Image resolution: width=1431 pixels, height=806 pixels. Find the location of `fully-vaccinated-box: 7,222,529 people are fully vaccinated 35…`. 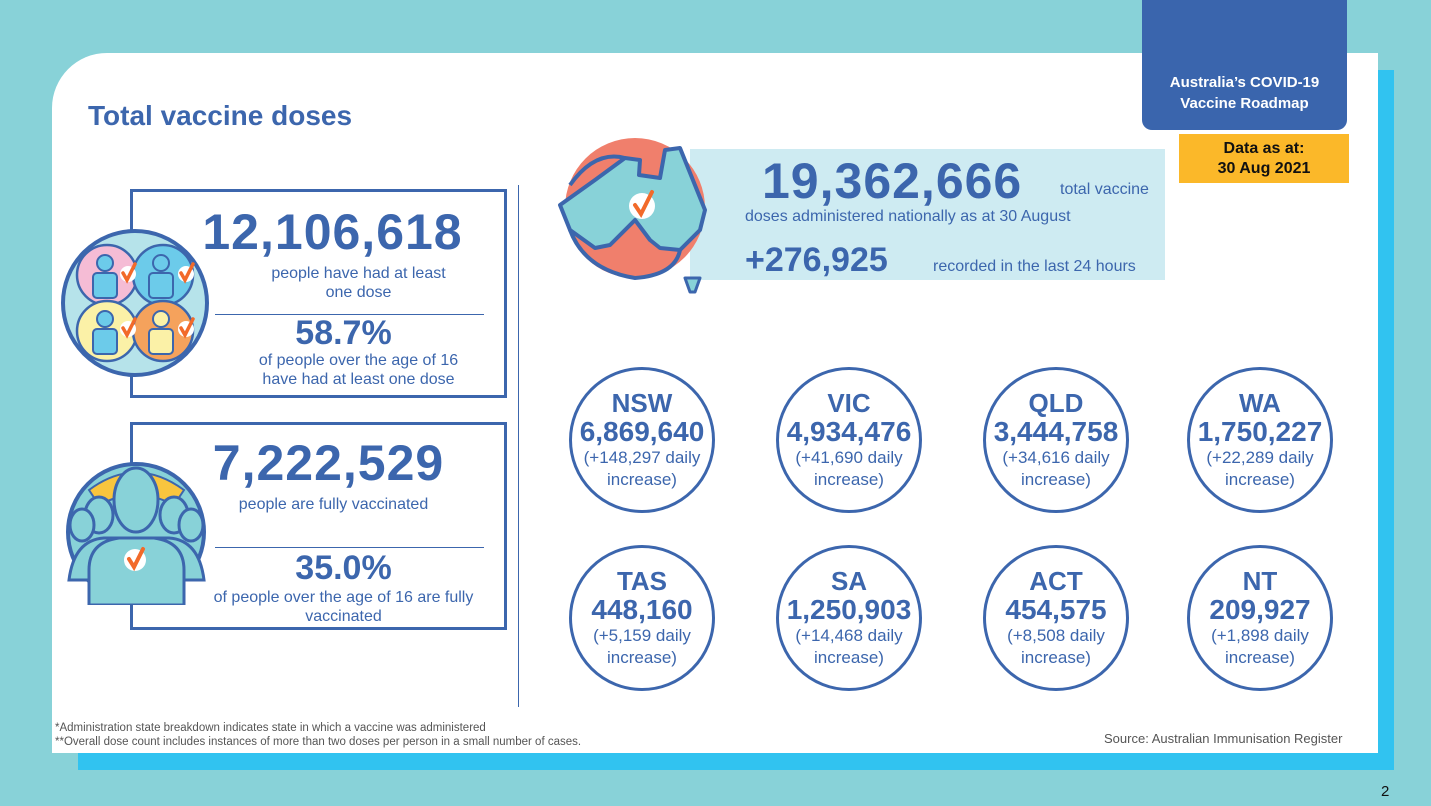

fully-vaccinated-box: 7,222,529 people are fully vaccinated 35… is located at coordinates (318, 526).